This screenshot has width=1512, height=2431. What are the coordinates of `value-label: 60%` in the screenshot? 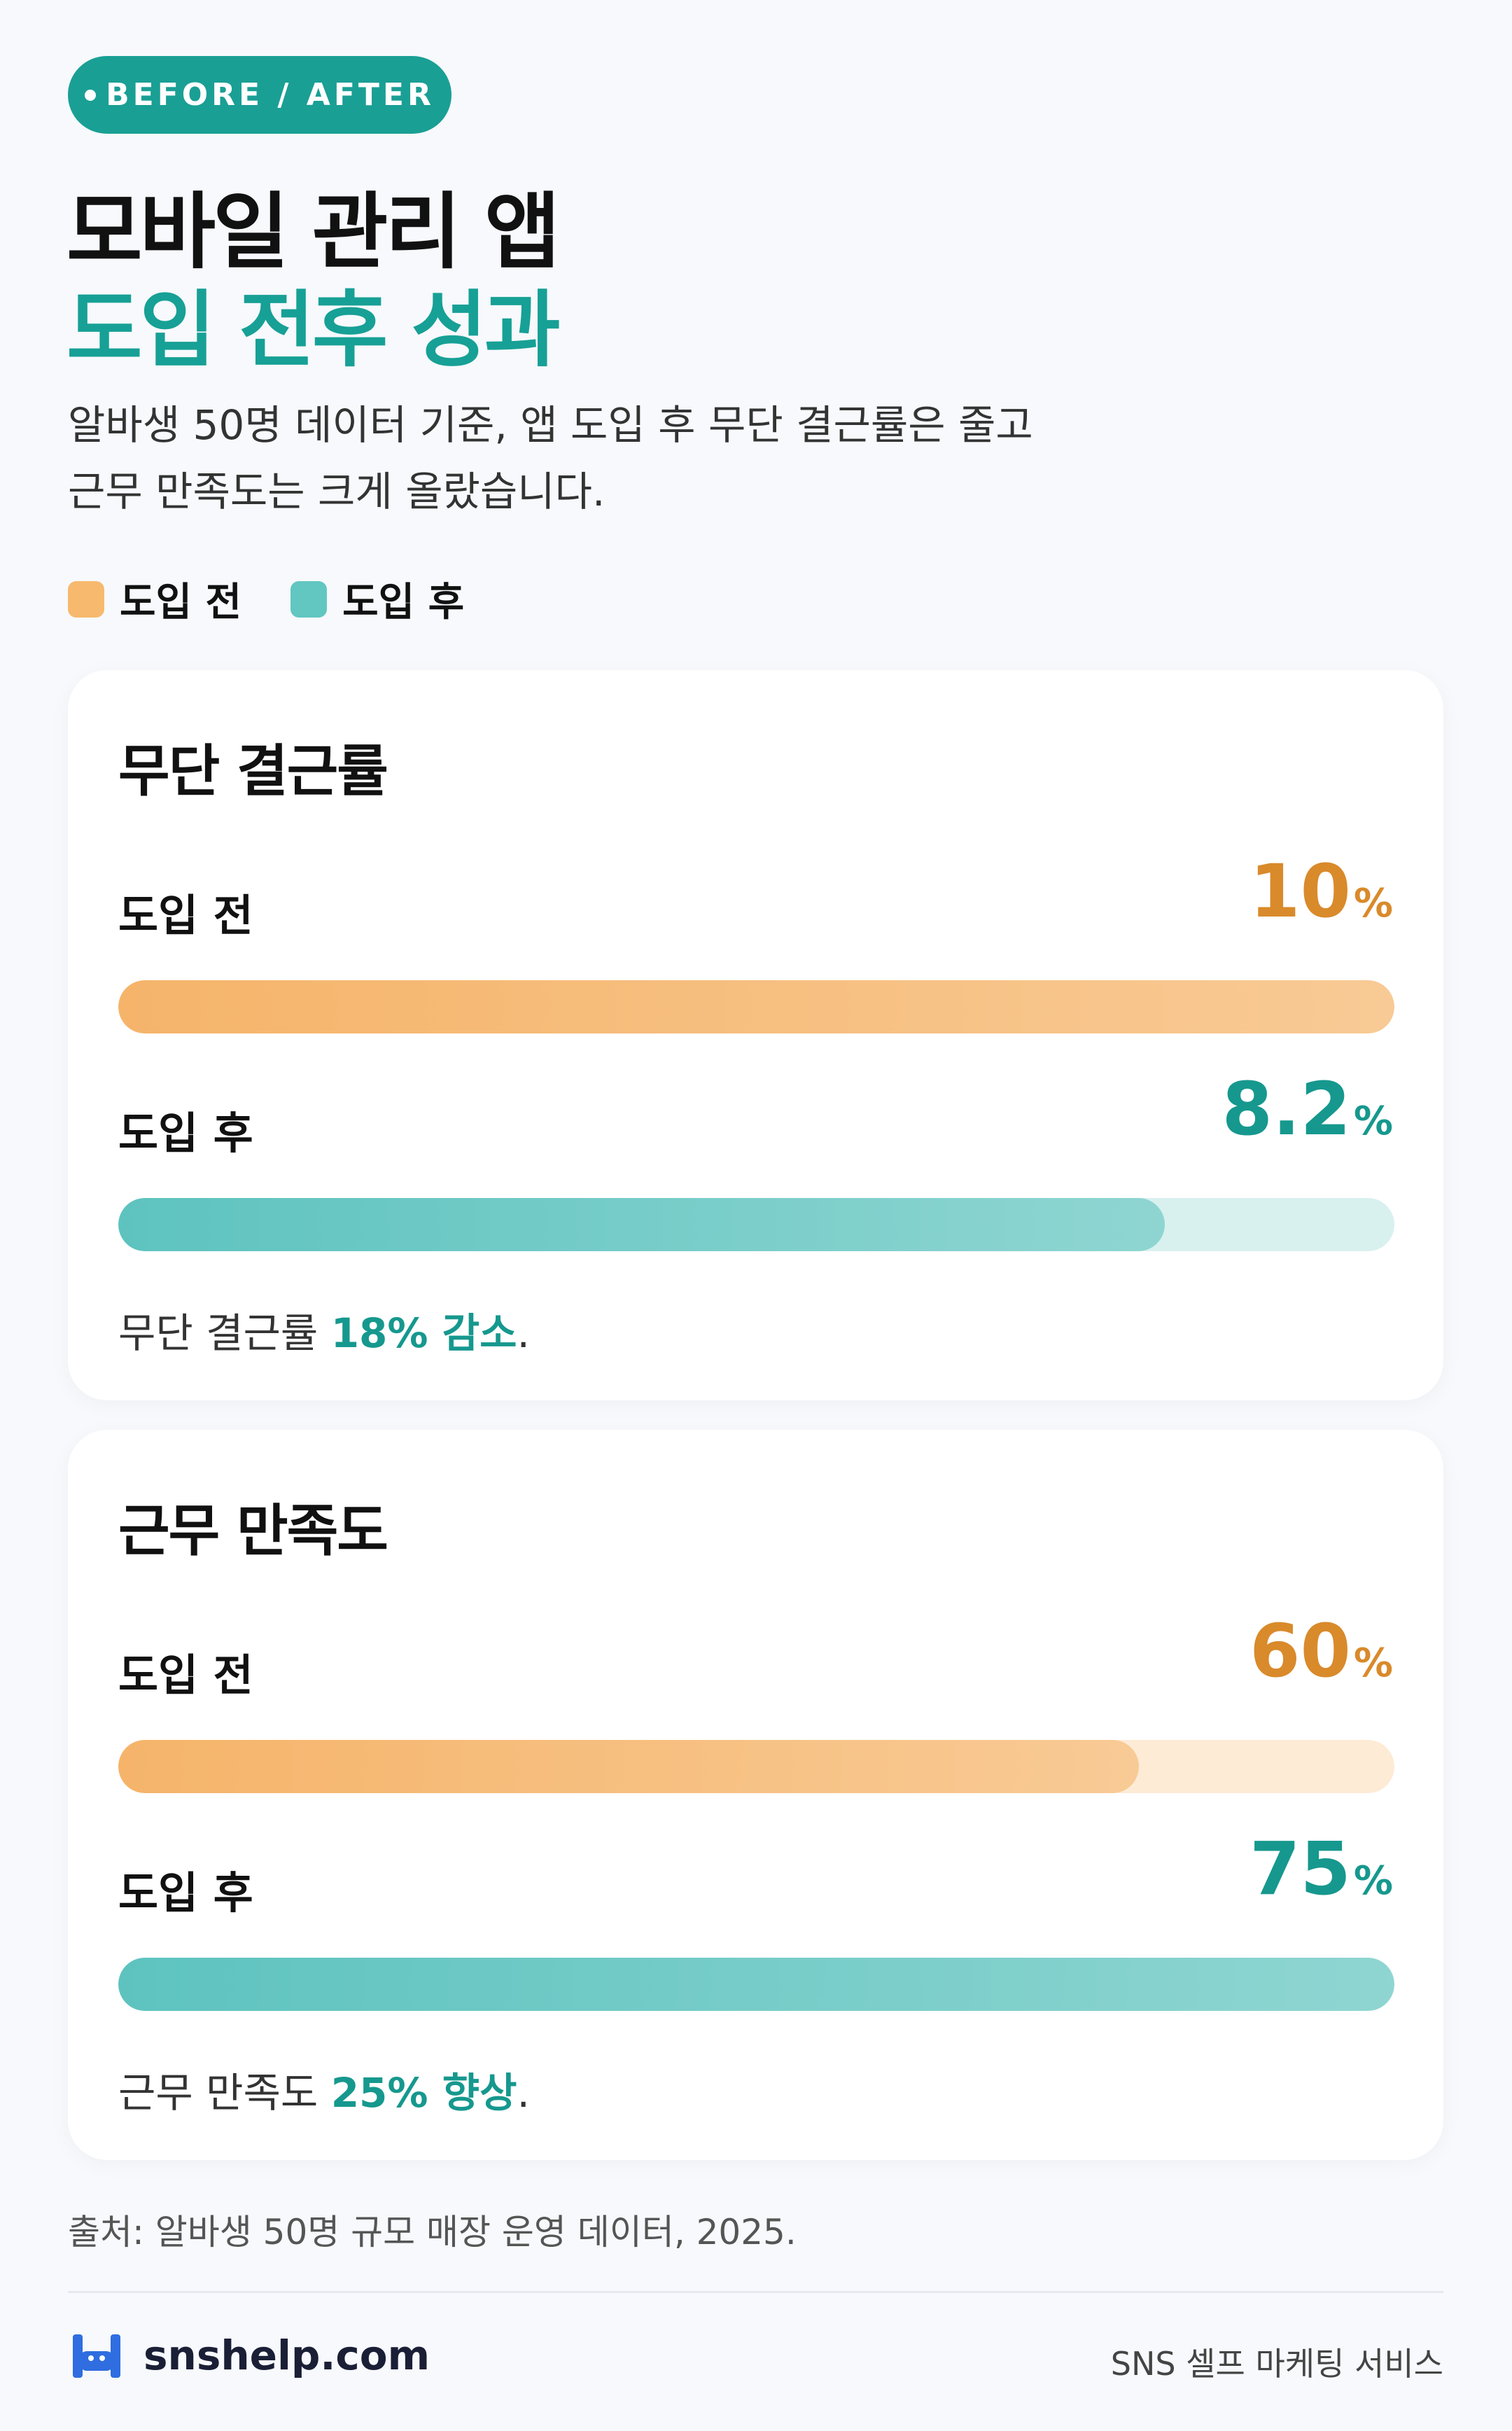 It's located at (1321, 1651).